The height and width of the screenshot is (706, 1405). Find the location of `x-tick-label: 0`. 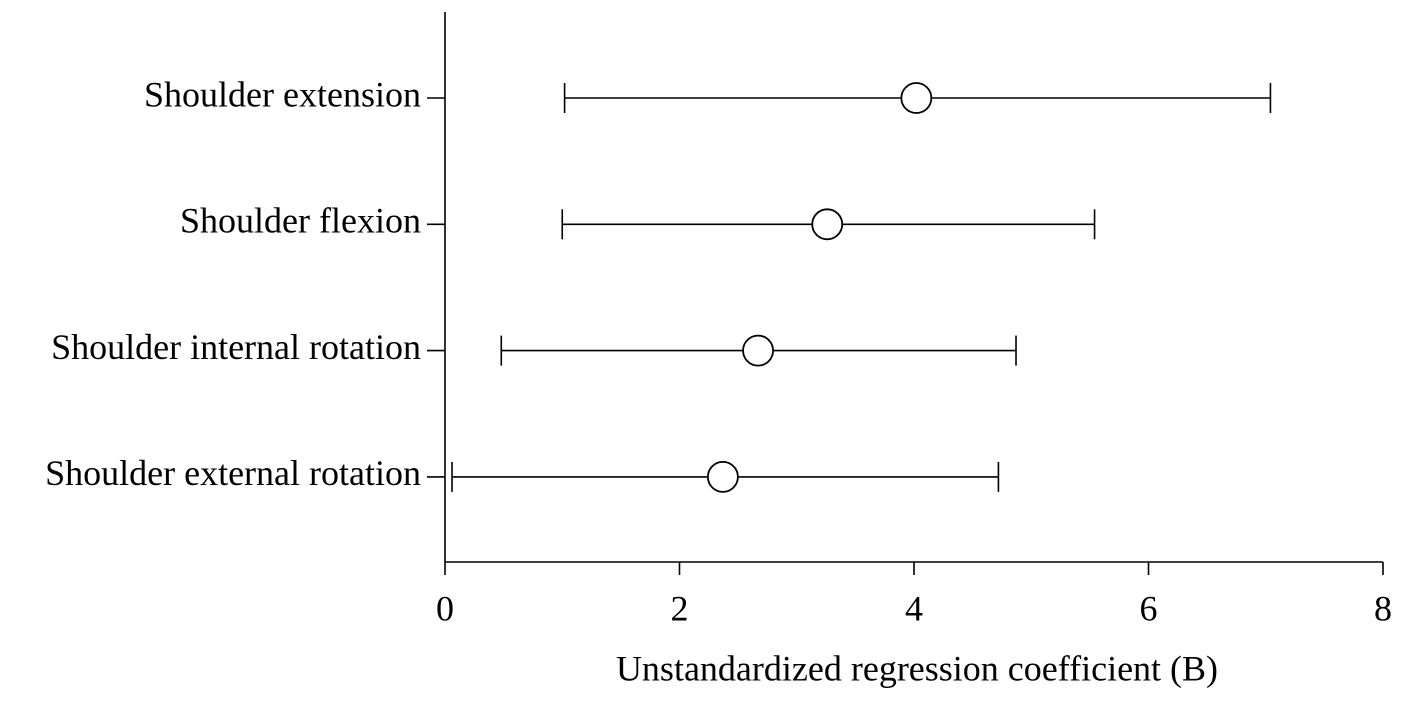

x-tick-label: 0 is located at coordinates (445, 608).